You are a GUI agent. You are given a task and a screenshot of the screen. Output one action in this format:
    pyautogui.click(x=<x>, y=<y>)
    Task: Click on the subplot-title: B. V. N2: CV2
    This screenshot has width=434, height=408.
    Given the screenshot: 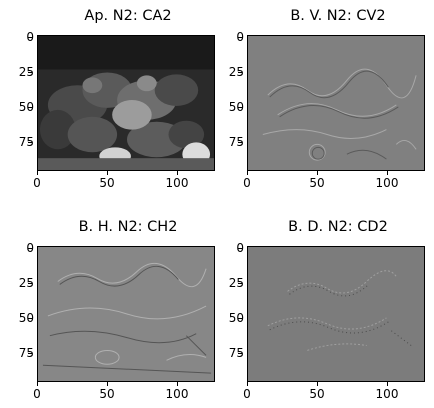 What is the action you would take?
    pyautogui.click(x=338, y=16)
    